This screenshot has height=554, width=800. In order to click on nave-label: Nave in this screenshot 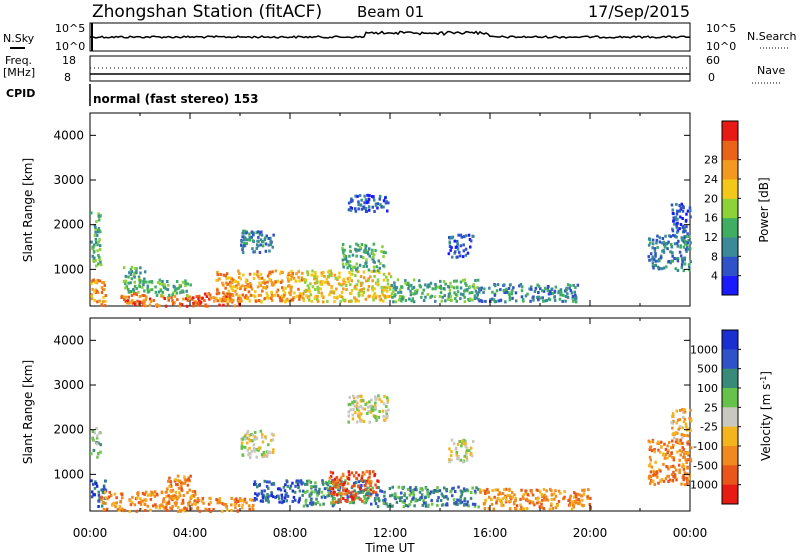, I will do `click(771, 70)`.